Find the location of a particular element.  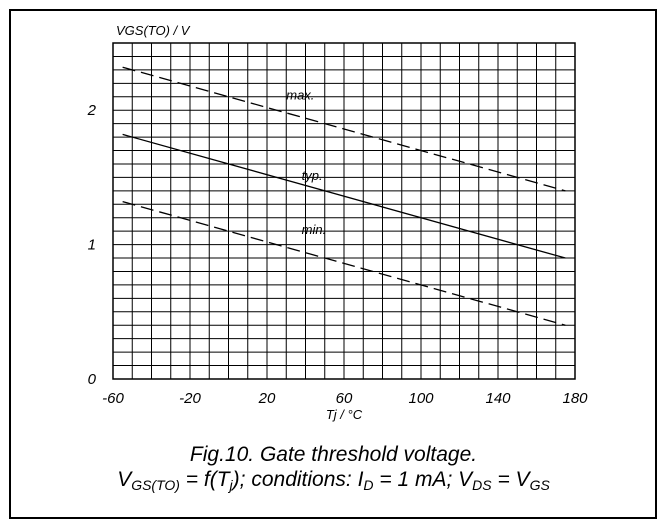

x-tick-label: 60 is located at coordinates (344, 398).